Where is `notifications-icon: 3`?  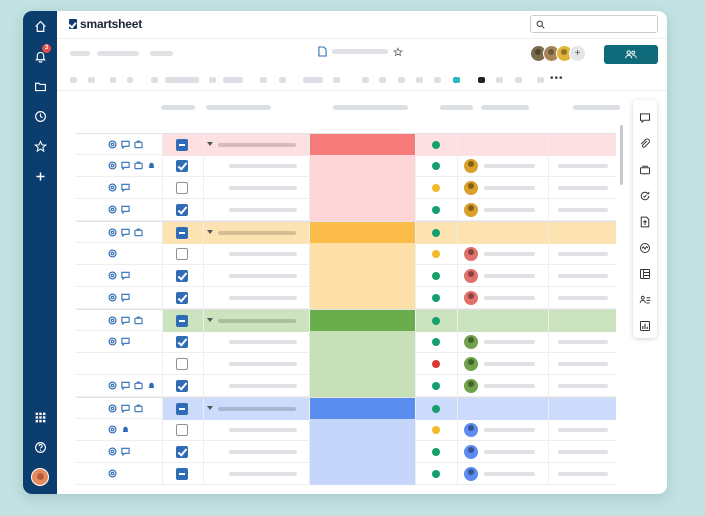
notifications-icon: 3 is located at coordinates (40, 55).